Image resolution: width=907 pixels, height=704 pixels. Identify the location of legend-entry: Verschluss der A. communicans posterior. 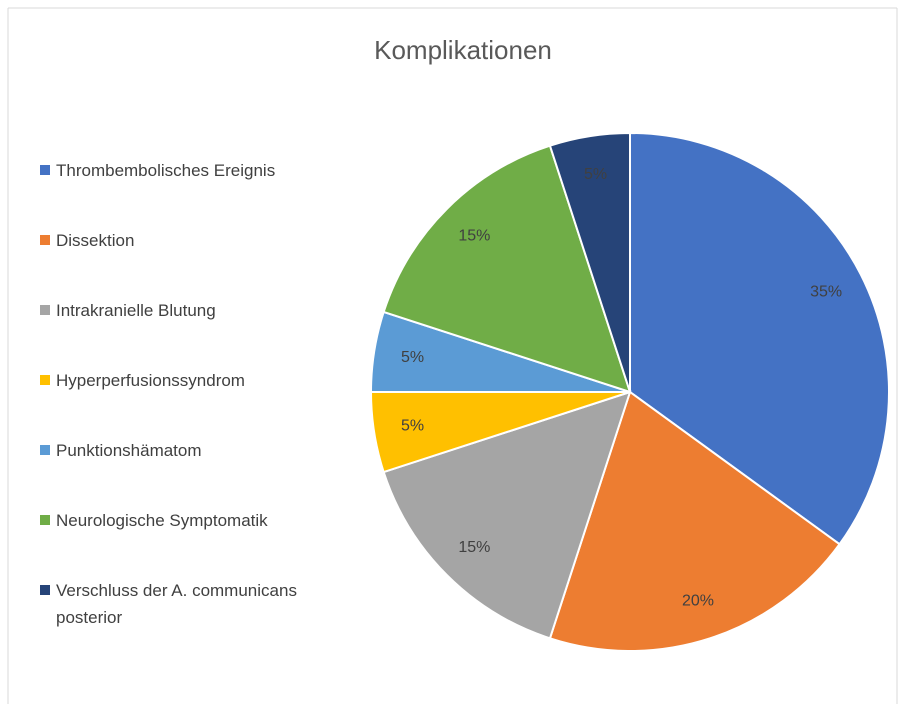
(190, 604).